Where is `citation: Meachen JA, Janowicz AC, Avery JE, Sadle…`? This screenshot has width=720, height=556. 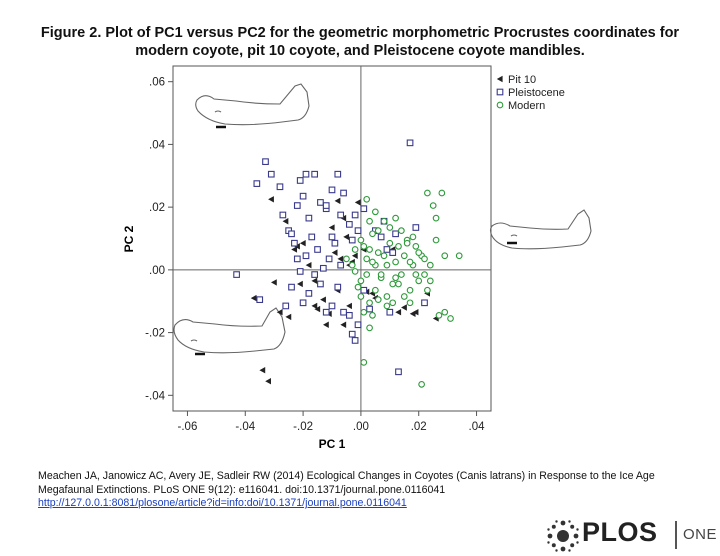
citation: Meachen JA, Janowicz AC, Avery JE, Sadle… is located at coordinates (368, 490).